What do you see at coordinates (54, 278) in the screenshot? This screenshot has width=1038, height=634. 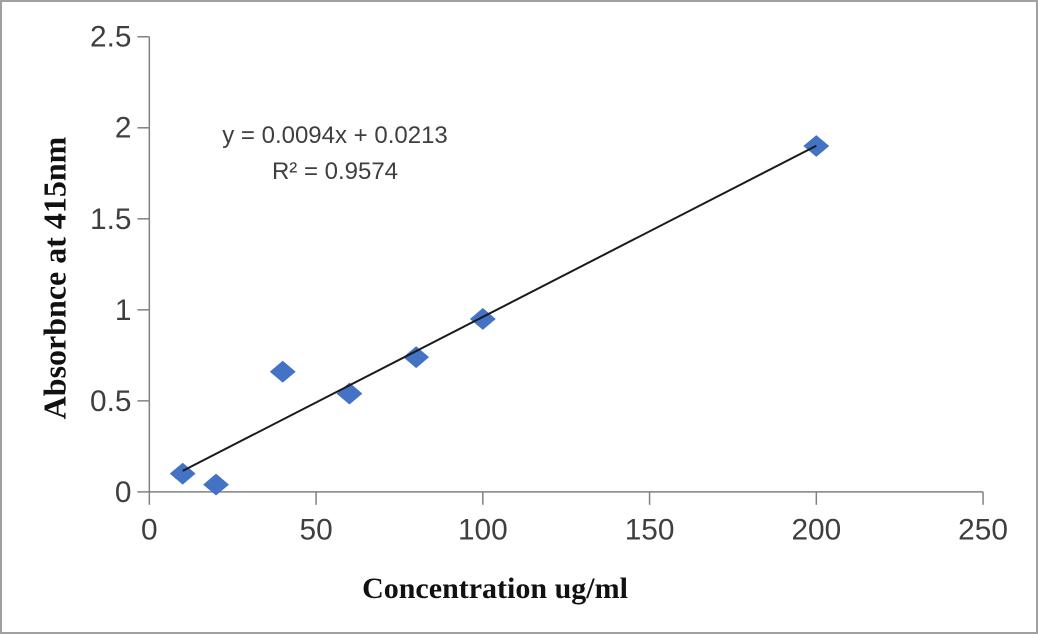 I see `y-axis-title: Absorbnce at 415nm` at bounding box center [54, 278].